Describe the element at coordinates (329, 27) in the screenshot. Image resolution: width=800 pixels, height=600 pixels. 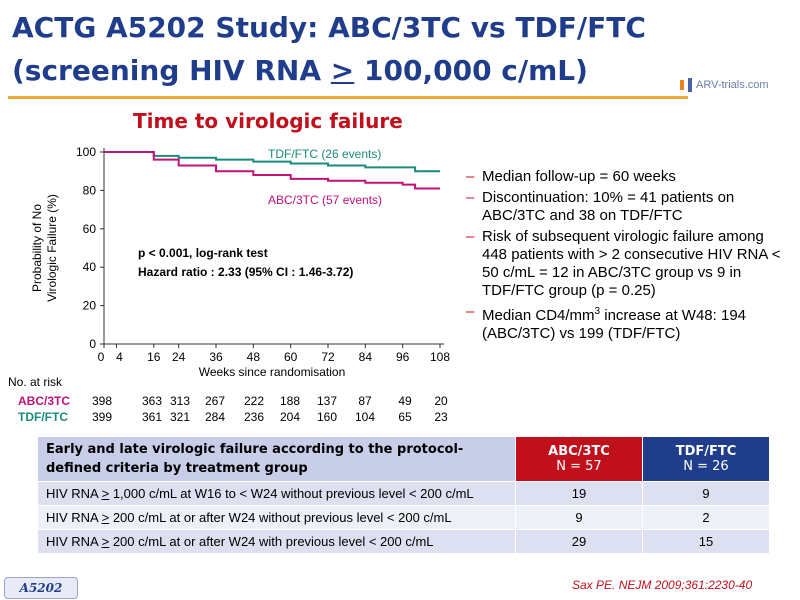
I see `title-line-1: ACTG A5202 Study: ABC/3TC vs TDF/FTC` at that location.